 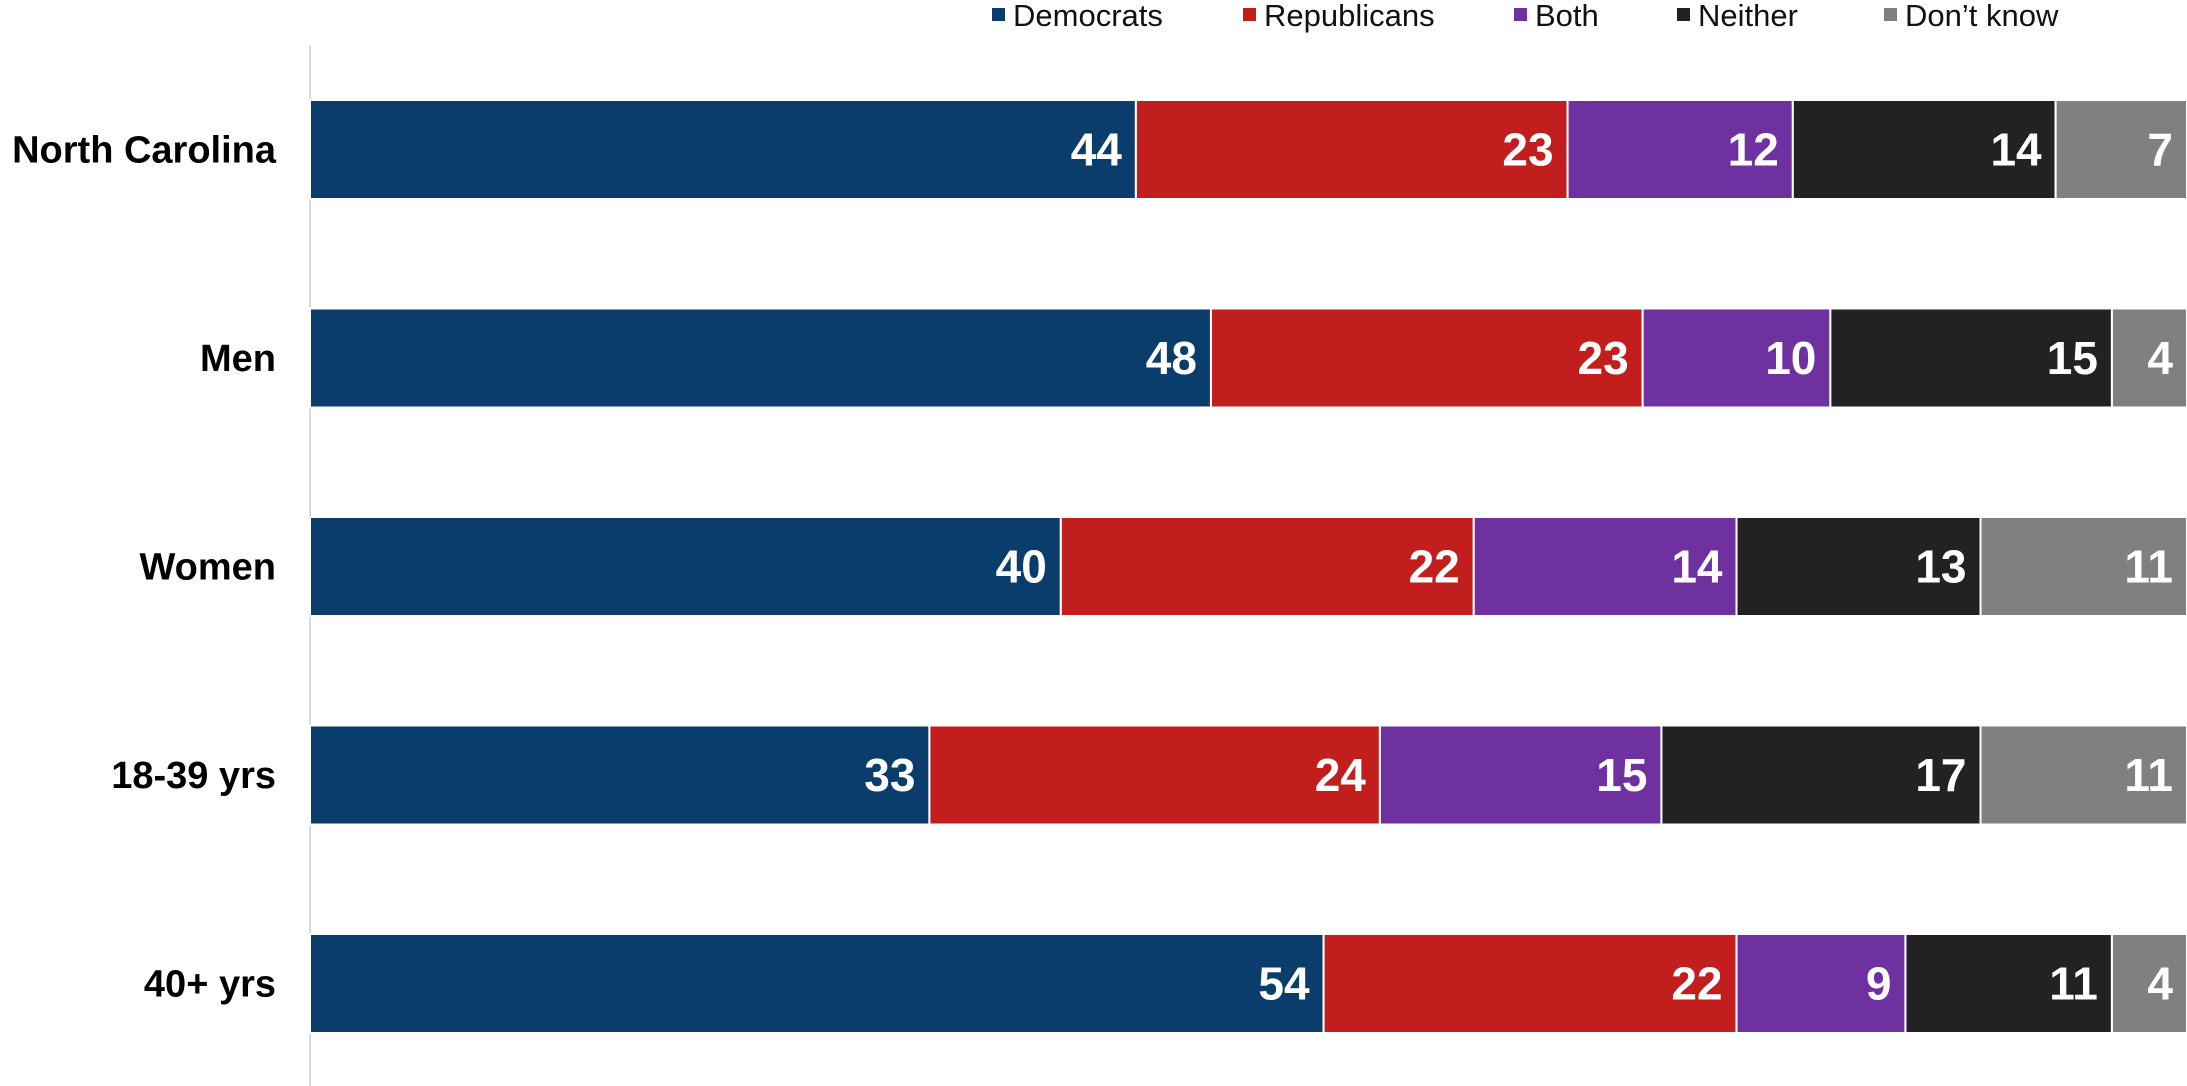 I want to click on data-label-women-both: 14, so click(x=1697, y=567).